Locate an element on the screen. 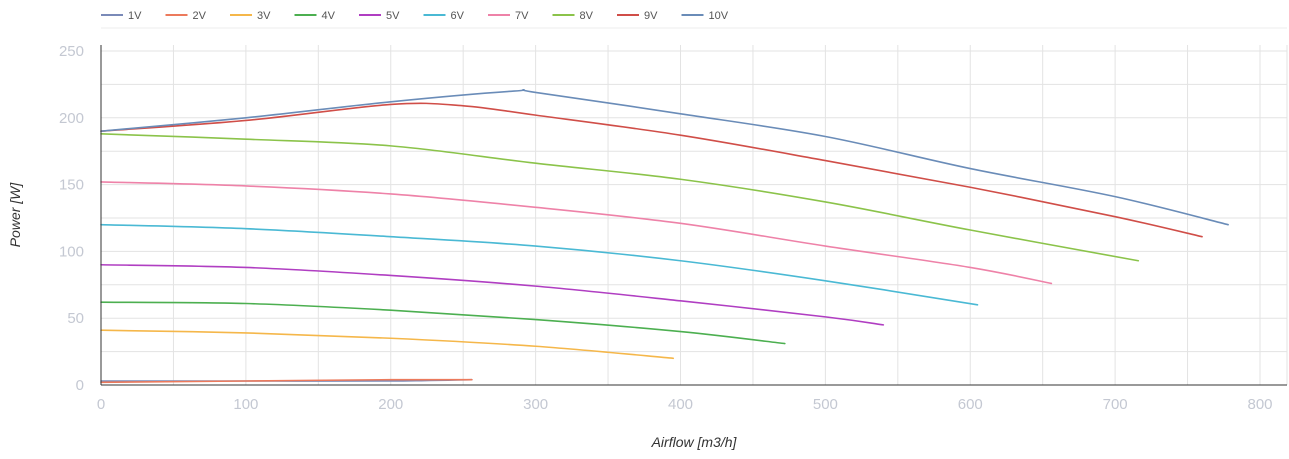 This screenshot has height=459, width=1289. series-line-3v is located at coordinates (387, 344).